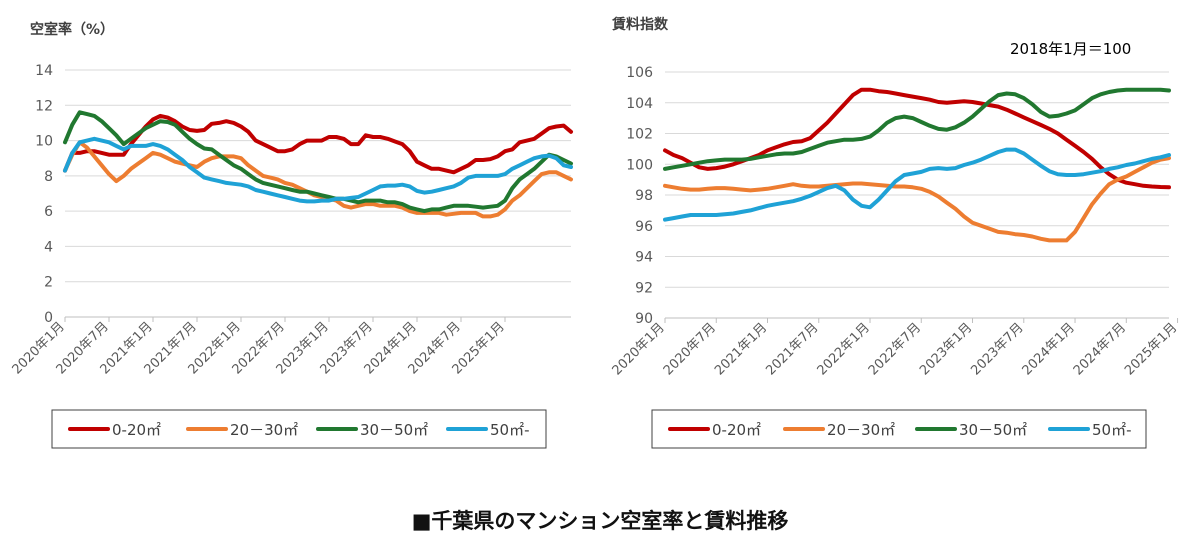 This screenshot has height=548, width=1200. What do you see at coordinates (690, 349) in the screenshot?
I see `x-tick-label: 2020年7月` at bounding box center [690, 349].